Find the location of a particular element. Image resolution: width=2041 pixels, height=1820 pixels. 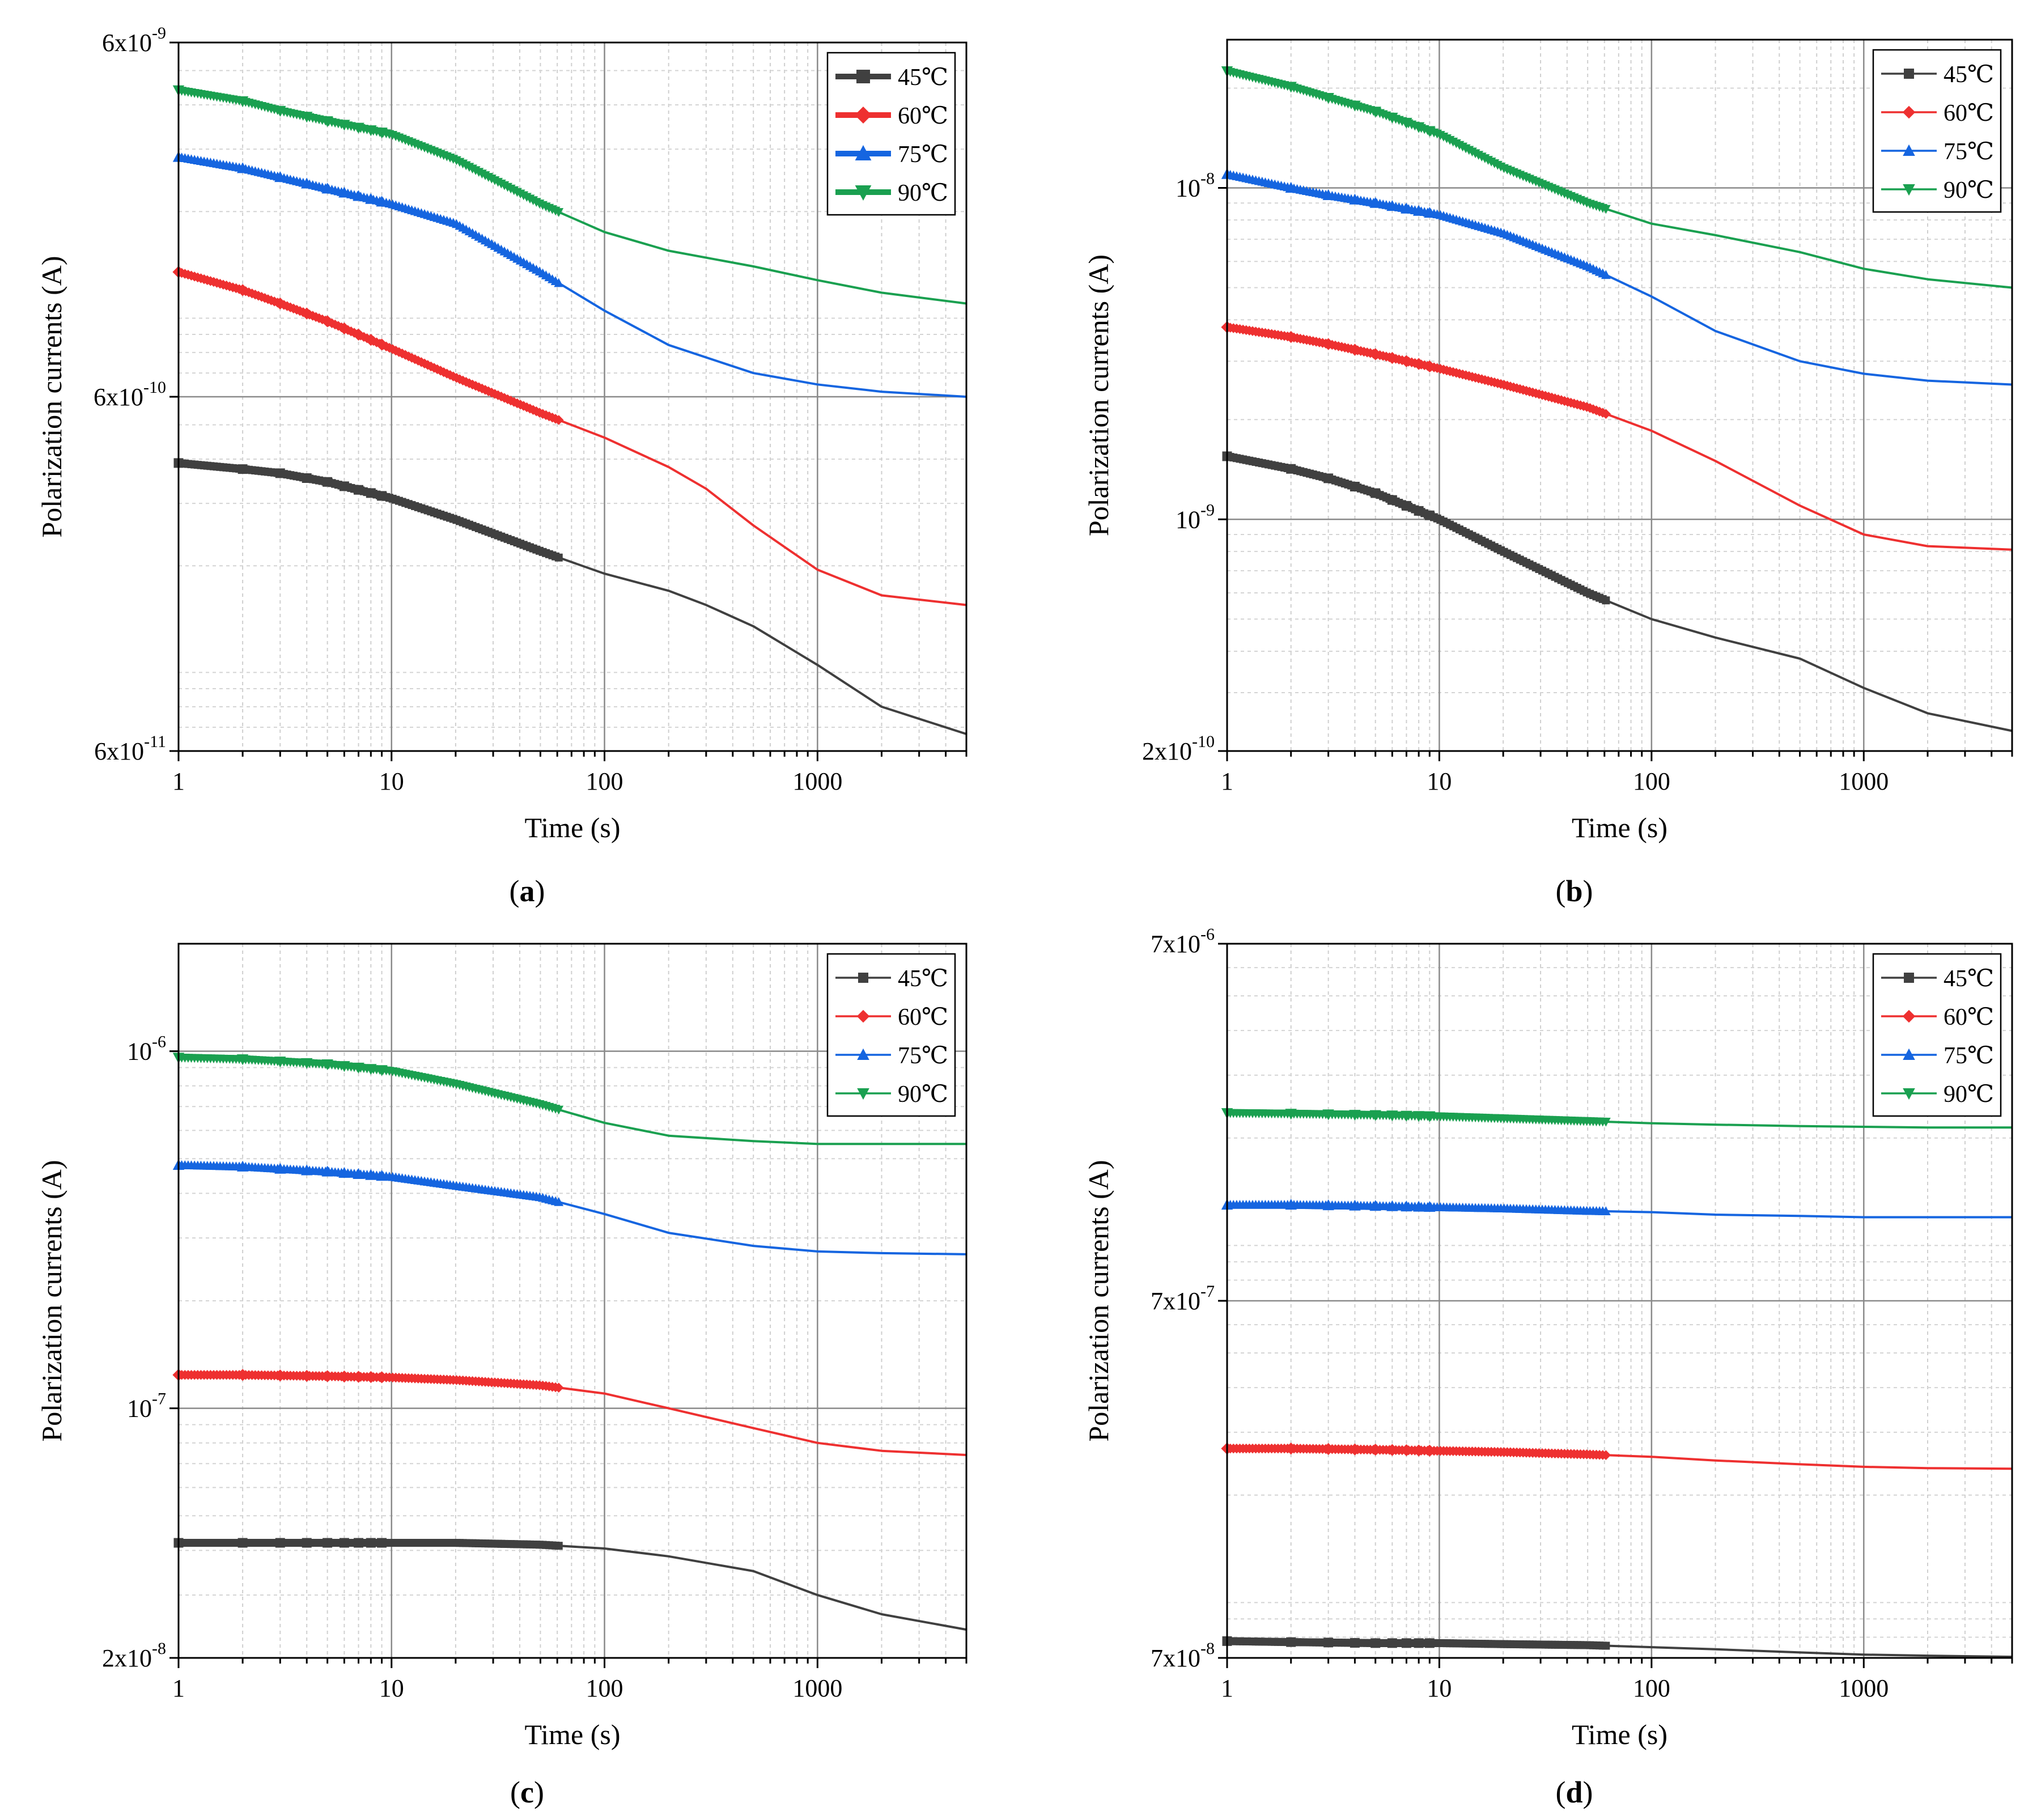

y-tick-mantissa: 2x10 is located at coordinates (1167, 751).